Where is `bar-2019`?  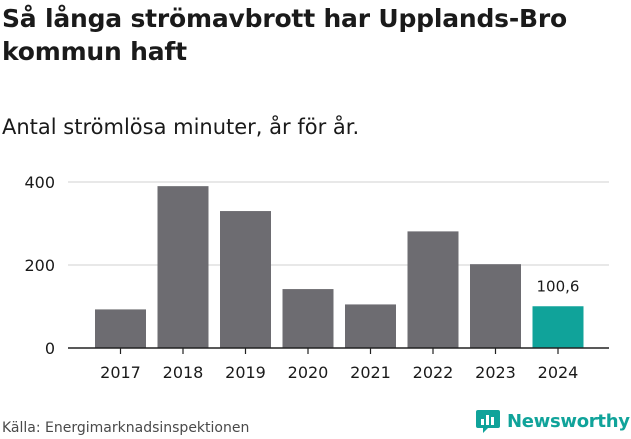
bar-2019 is located at coordinates (245, 279).